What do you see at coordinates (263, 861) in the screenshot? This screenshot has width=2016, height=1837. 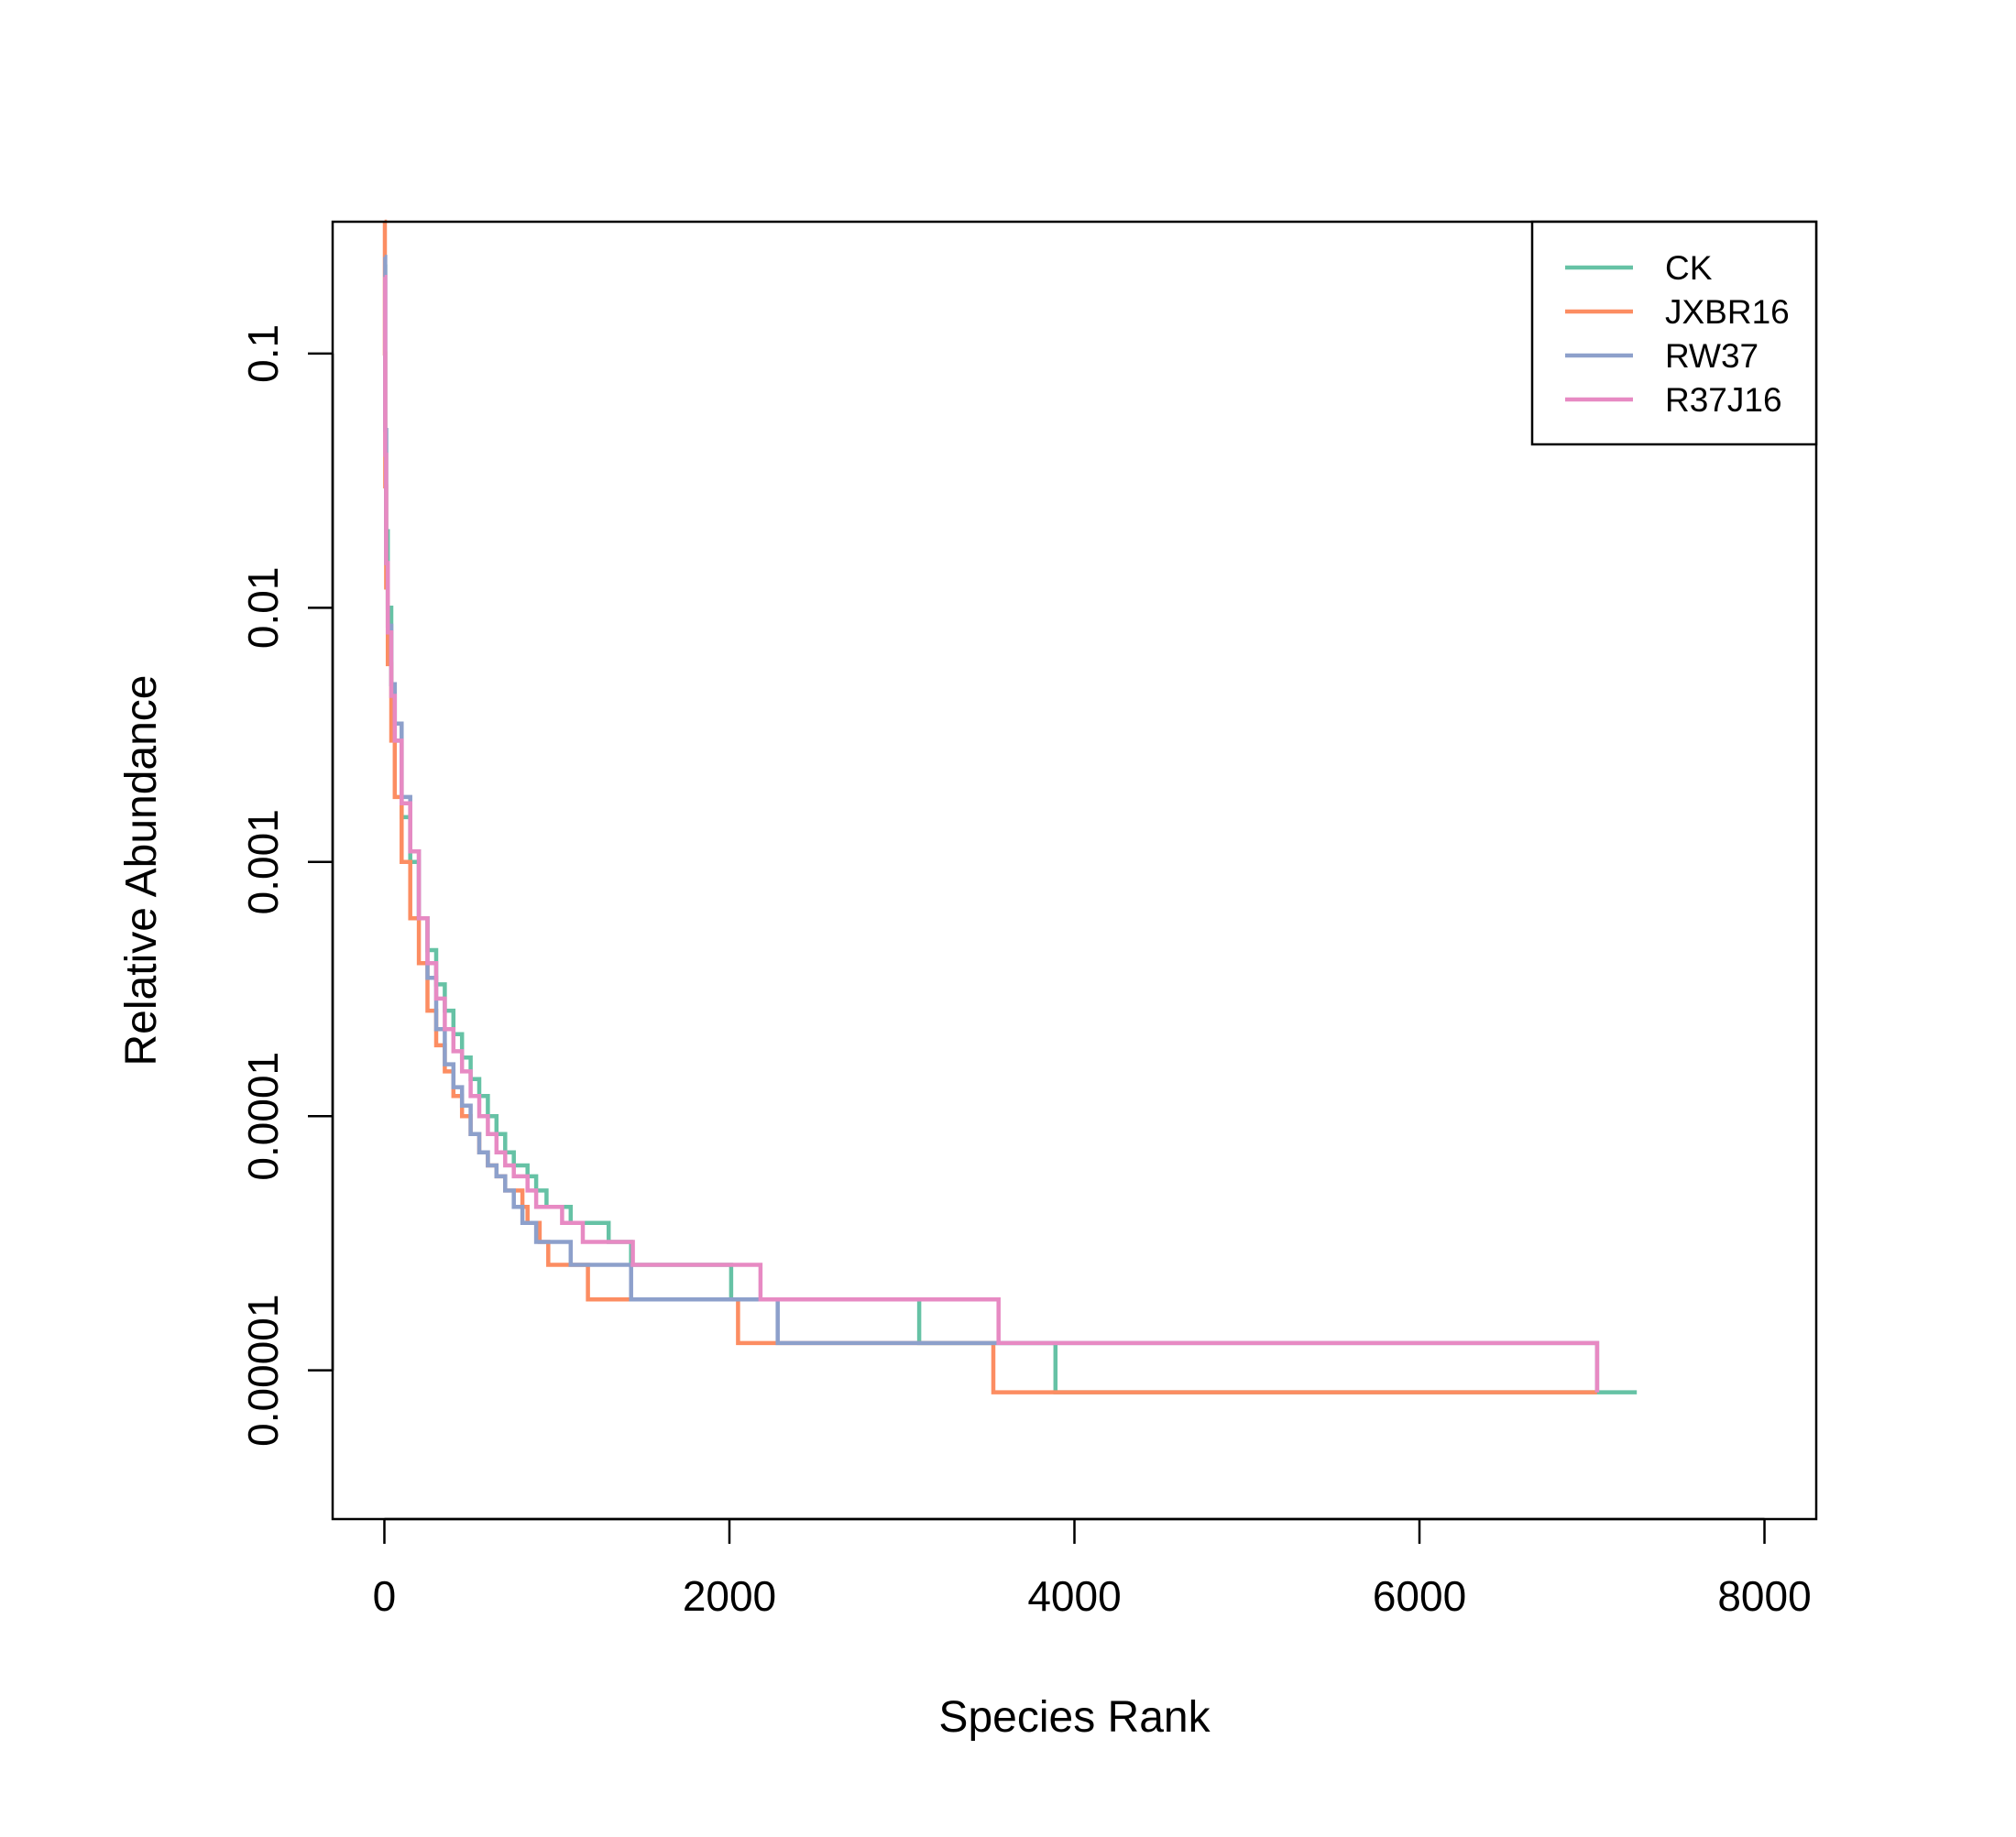 I see `y-tick-label: 0.001` at bounding box center [263, 861].